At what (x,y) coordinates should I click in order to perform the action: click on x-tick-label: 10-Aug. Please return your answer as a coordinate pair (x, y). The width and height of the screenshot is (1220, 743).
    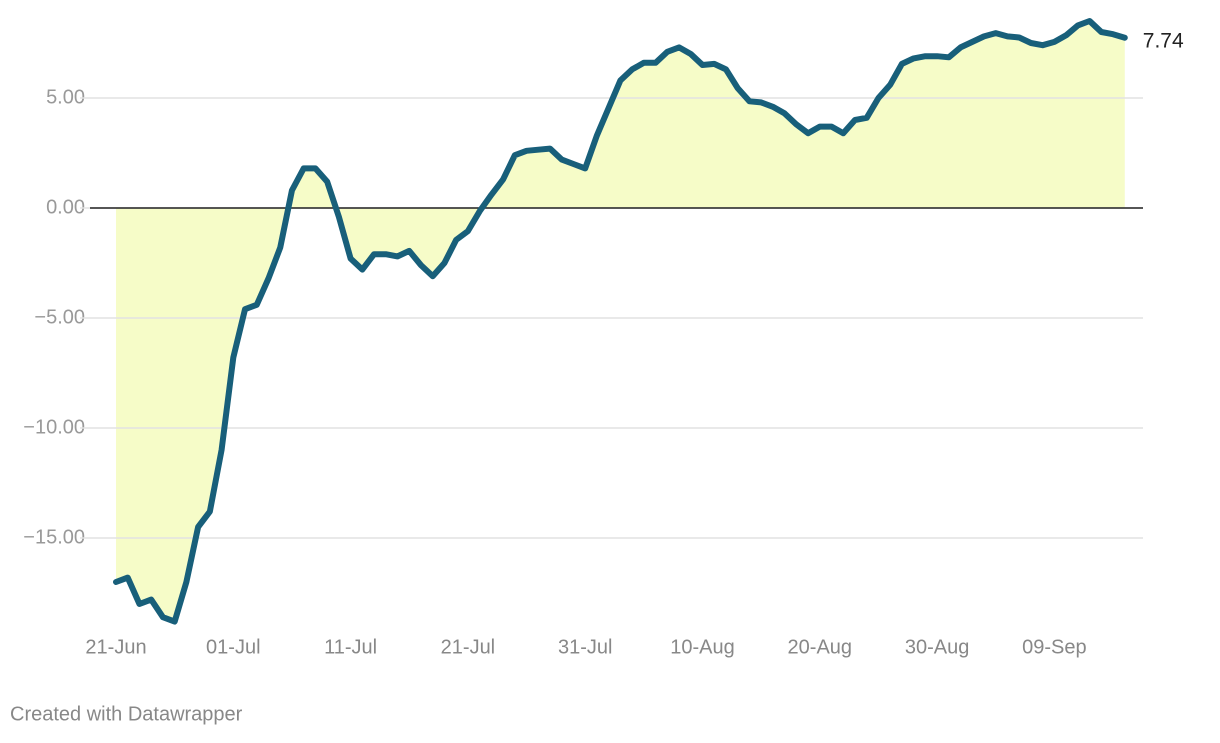
    Looking at the image, I should click on (702, 647).